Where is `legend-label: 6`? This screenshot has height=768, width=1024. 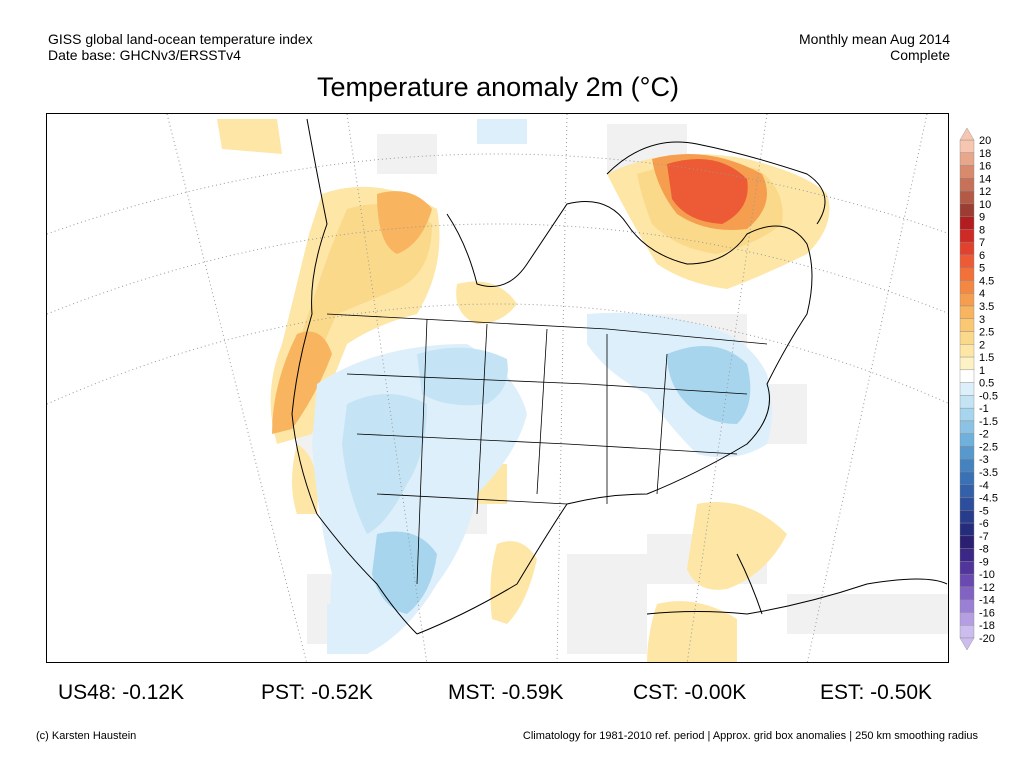 legend-label: 6 is located at coordinates (982, 256).